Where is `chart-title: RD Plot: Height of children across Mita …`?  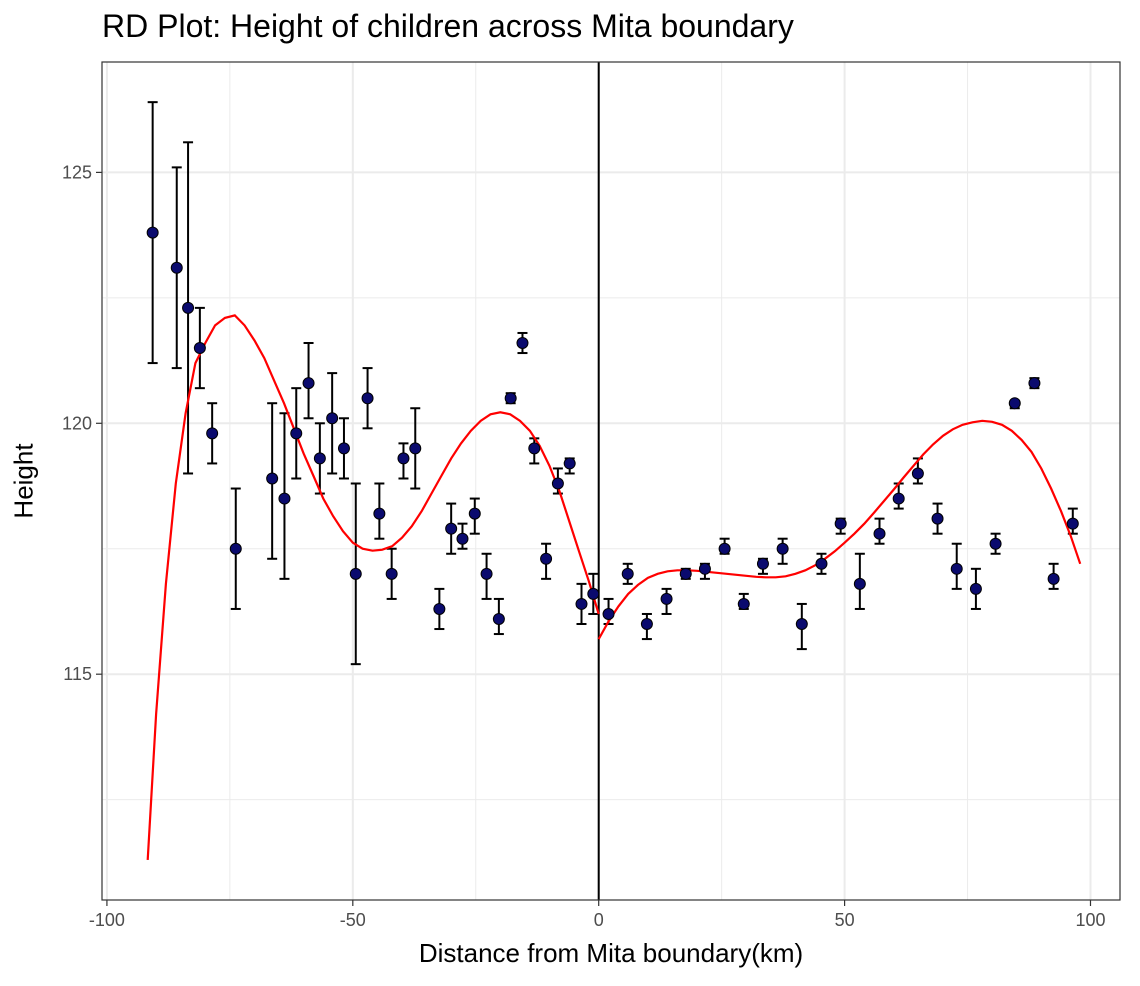
chart-title: RD Plot: Height of children across Mita … is located at coordinates (448, 26).